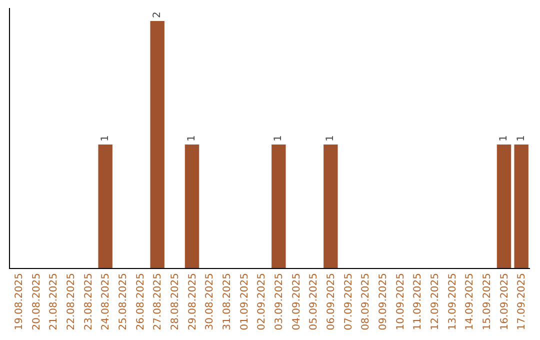 The height and width of the screenshot is (340, 540). Describe the element at coordinates (54, 301) in the screenshot. I see `x-tick-label: 21.08.2025` at that location.